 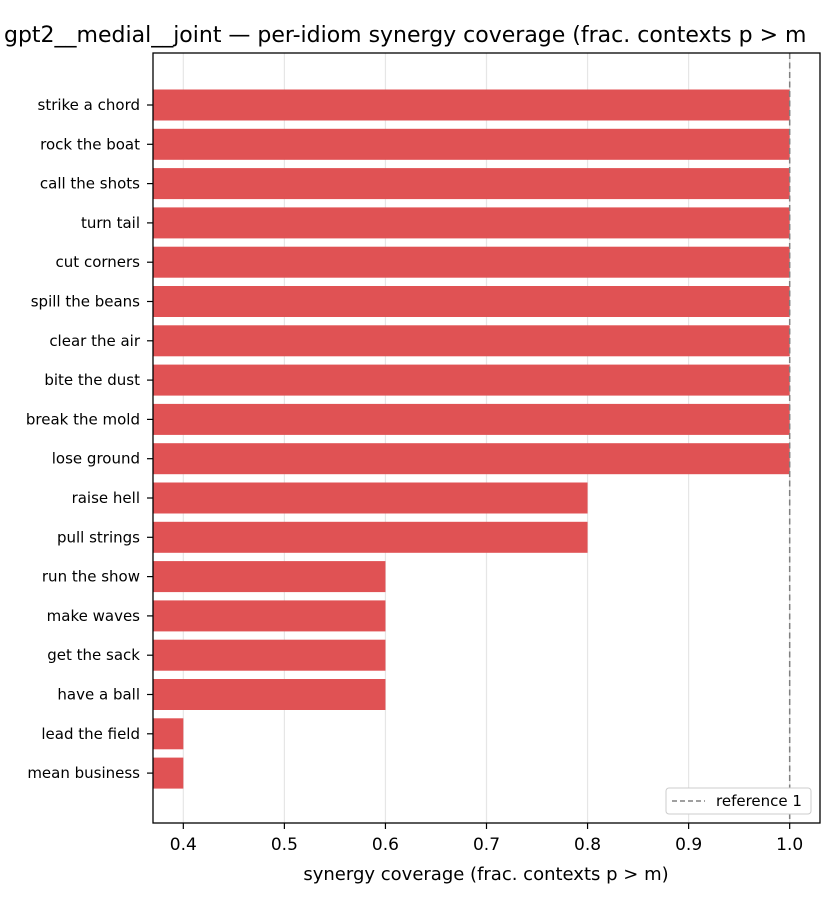 What do you see at coordinates (92, 380) in the screenshot?
I see `y-tick-label: bite the dust` at bounding box center [92, 380].